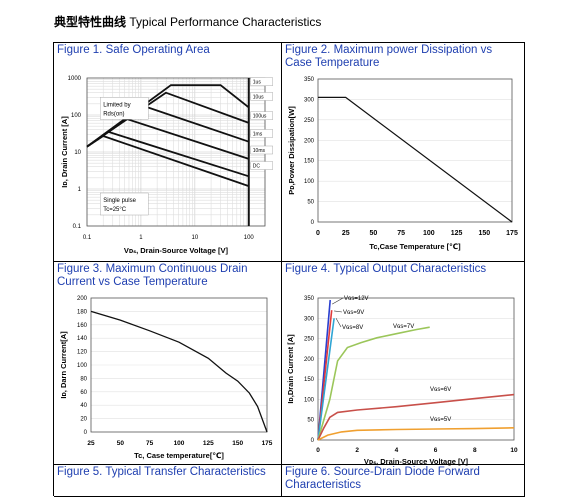 This screenshot has width=572, height=497. Describe the element at coordinates (80, 190) in the screenshot. I see `y-tick-label-fig1: 1` at that location.